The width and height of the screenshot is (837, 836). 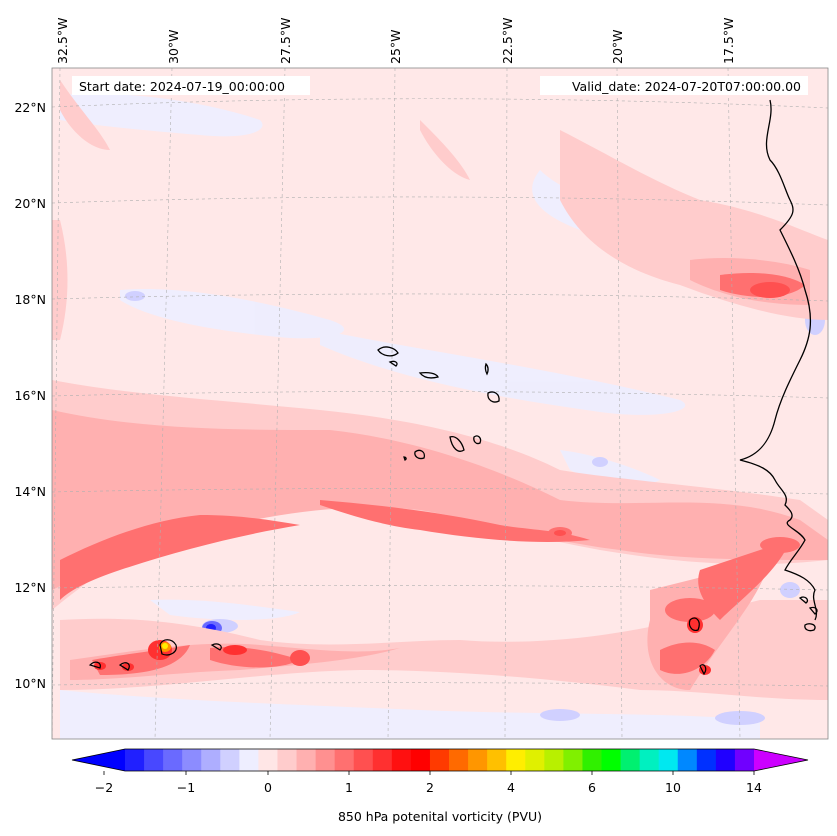 I want to click on pv-contours, so click(x=397, y=646).